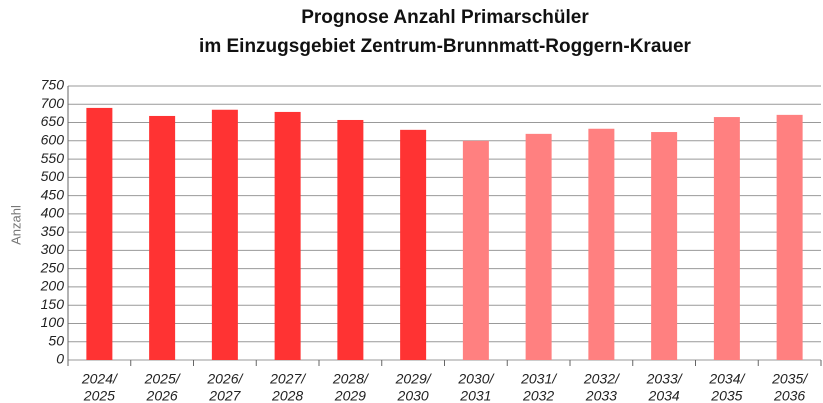 Image resolution: width=823 pixels, height=403 pixels. What do you see at coordinates (53, 249) in the screenshot?
I see `y-tick-label: 300` at bounding box center [53, 249].